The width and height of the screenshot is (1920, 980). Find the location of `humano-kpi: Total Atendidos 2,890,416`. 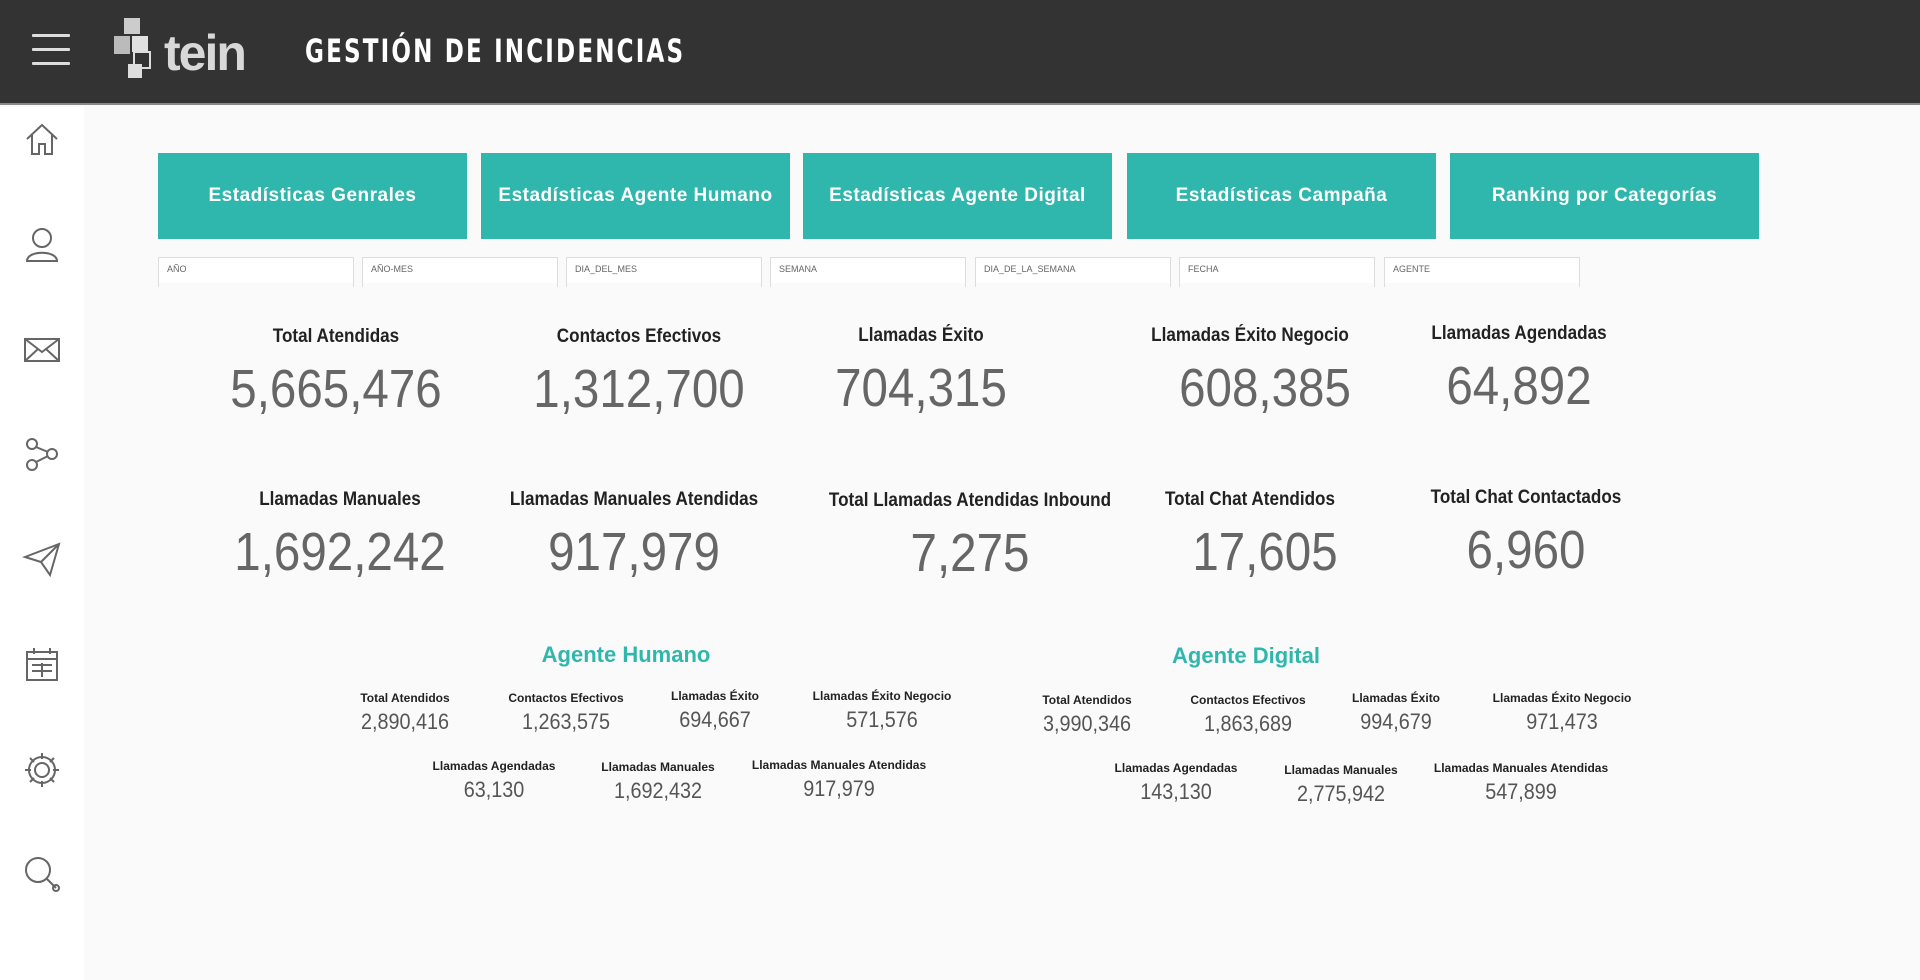

humano-kpi: Total Atendidos 2,890,416 is located at coordinates (405, 713).